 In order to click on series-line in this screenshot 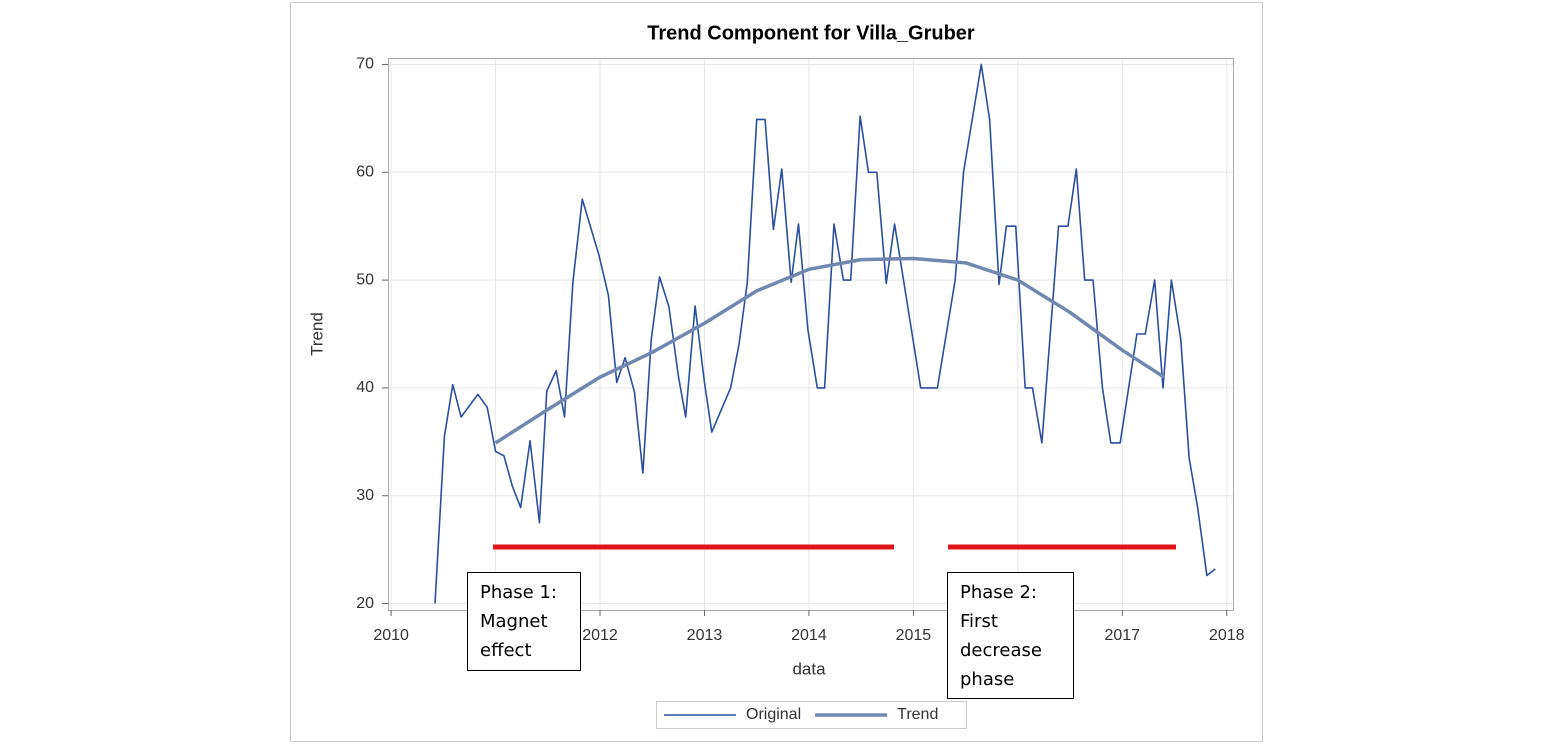, I will do `click(830, 350)`.